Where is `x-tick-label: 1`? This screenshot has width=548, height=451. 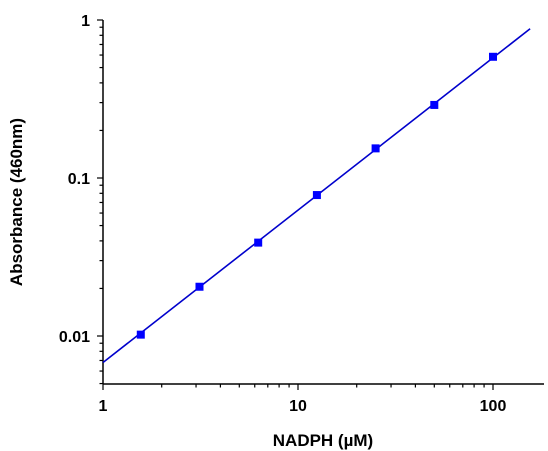 x-tick-label: 1 is located at coordinates (103, 406).